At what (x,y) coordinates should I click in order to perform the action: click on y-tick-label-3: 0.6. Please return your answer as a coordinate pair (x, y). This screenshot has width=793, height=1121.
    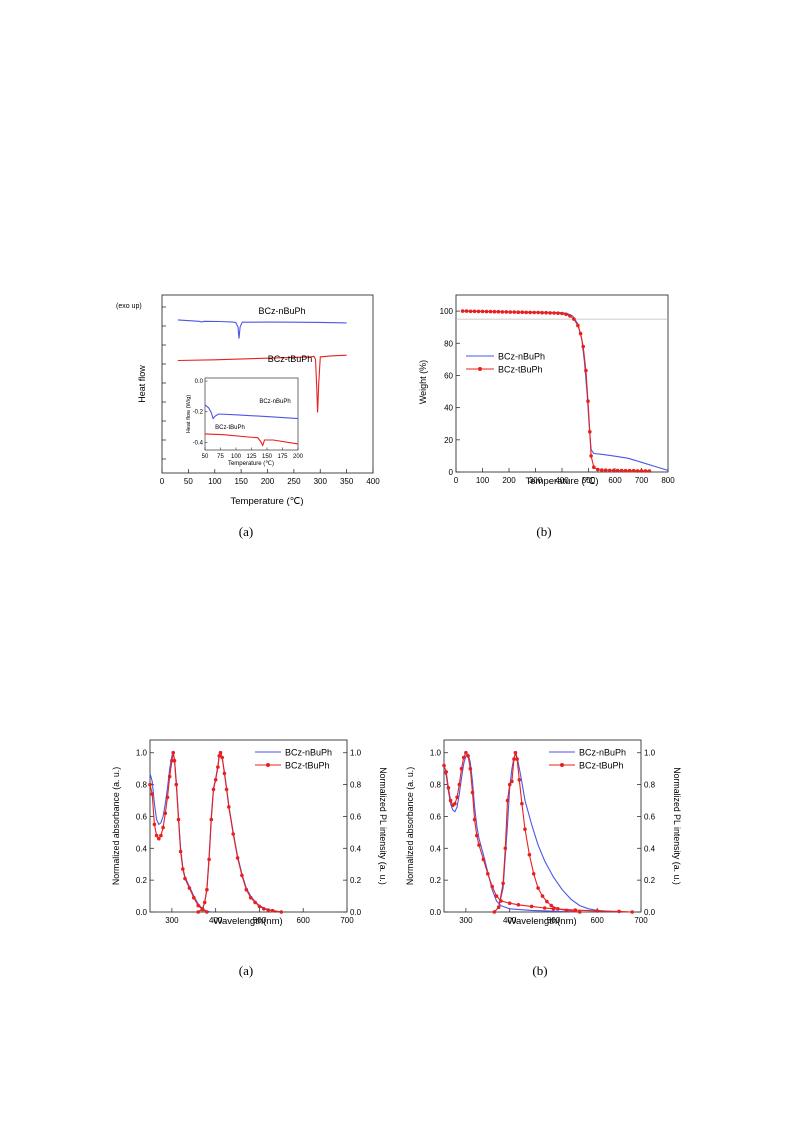
    Looking at the image, I should click on (436, 816).